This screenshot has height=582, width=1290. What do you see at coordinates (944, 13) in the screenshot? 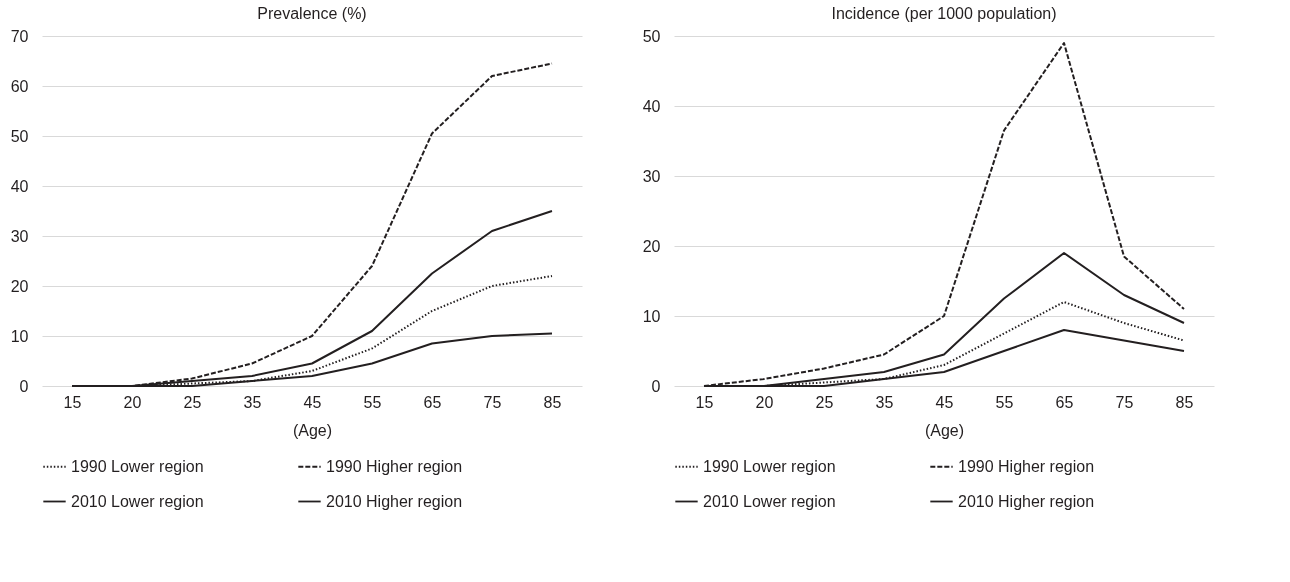
I see `chart-title: Incidence (per 1000 population)` at bounding box center [944, 13].